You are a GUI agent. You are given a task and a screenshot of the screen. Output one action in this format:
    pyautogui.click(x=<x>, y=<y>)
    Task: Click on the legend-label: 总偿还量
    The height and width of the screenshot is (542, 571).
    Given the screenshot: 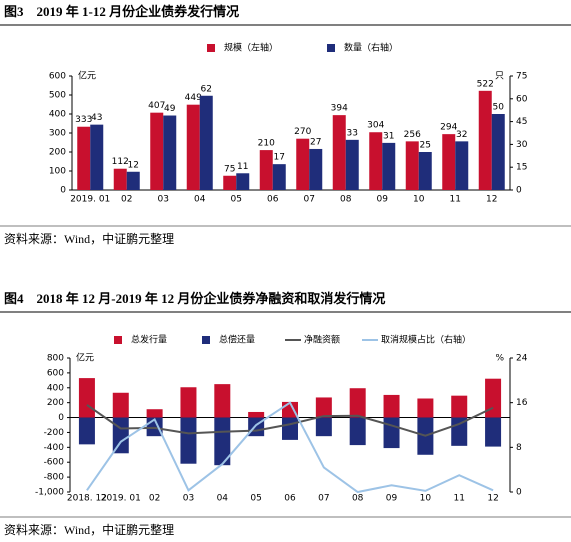 What is the action you would take?
    pyautogui.click(x=237, y=340)
    